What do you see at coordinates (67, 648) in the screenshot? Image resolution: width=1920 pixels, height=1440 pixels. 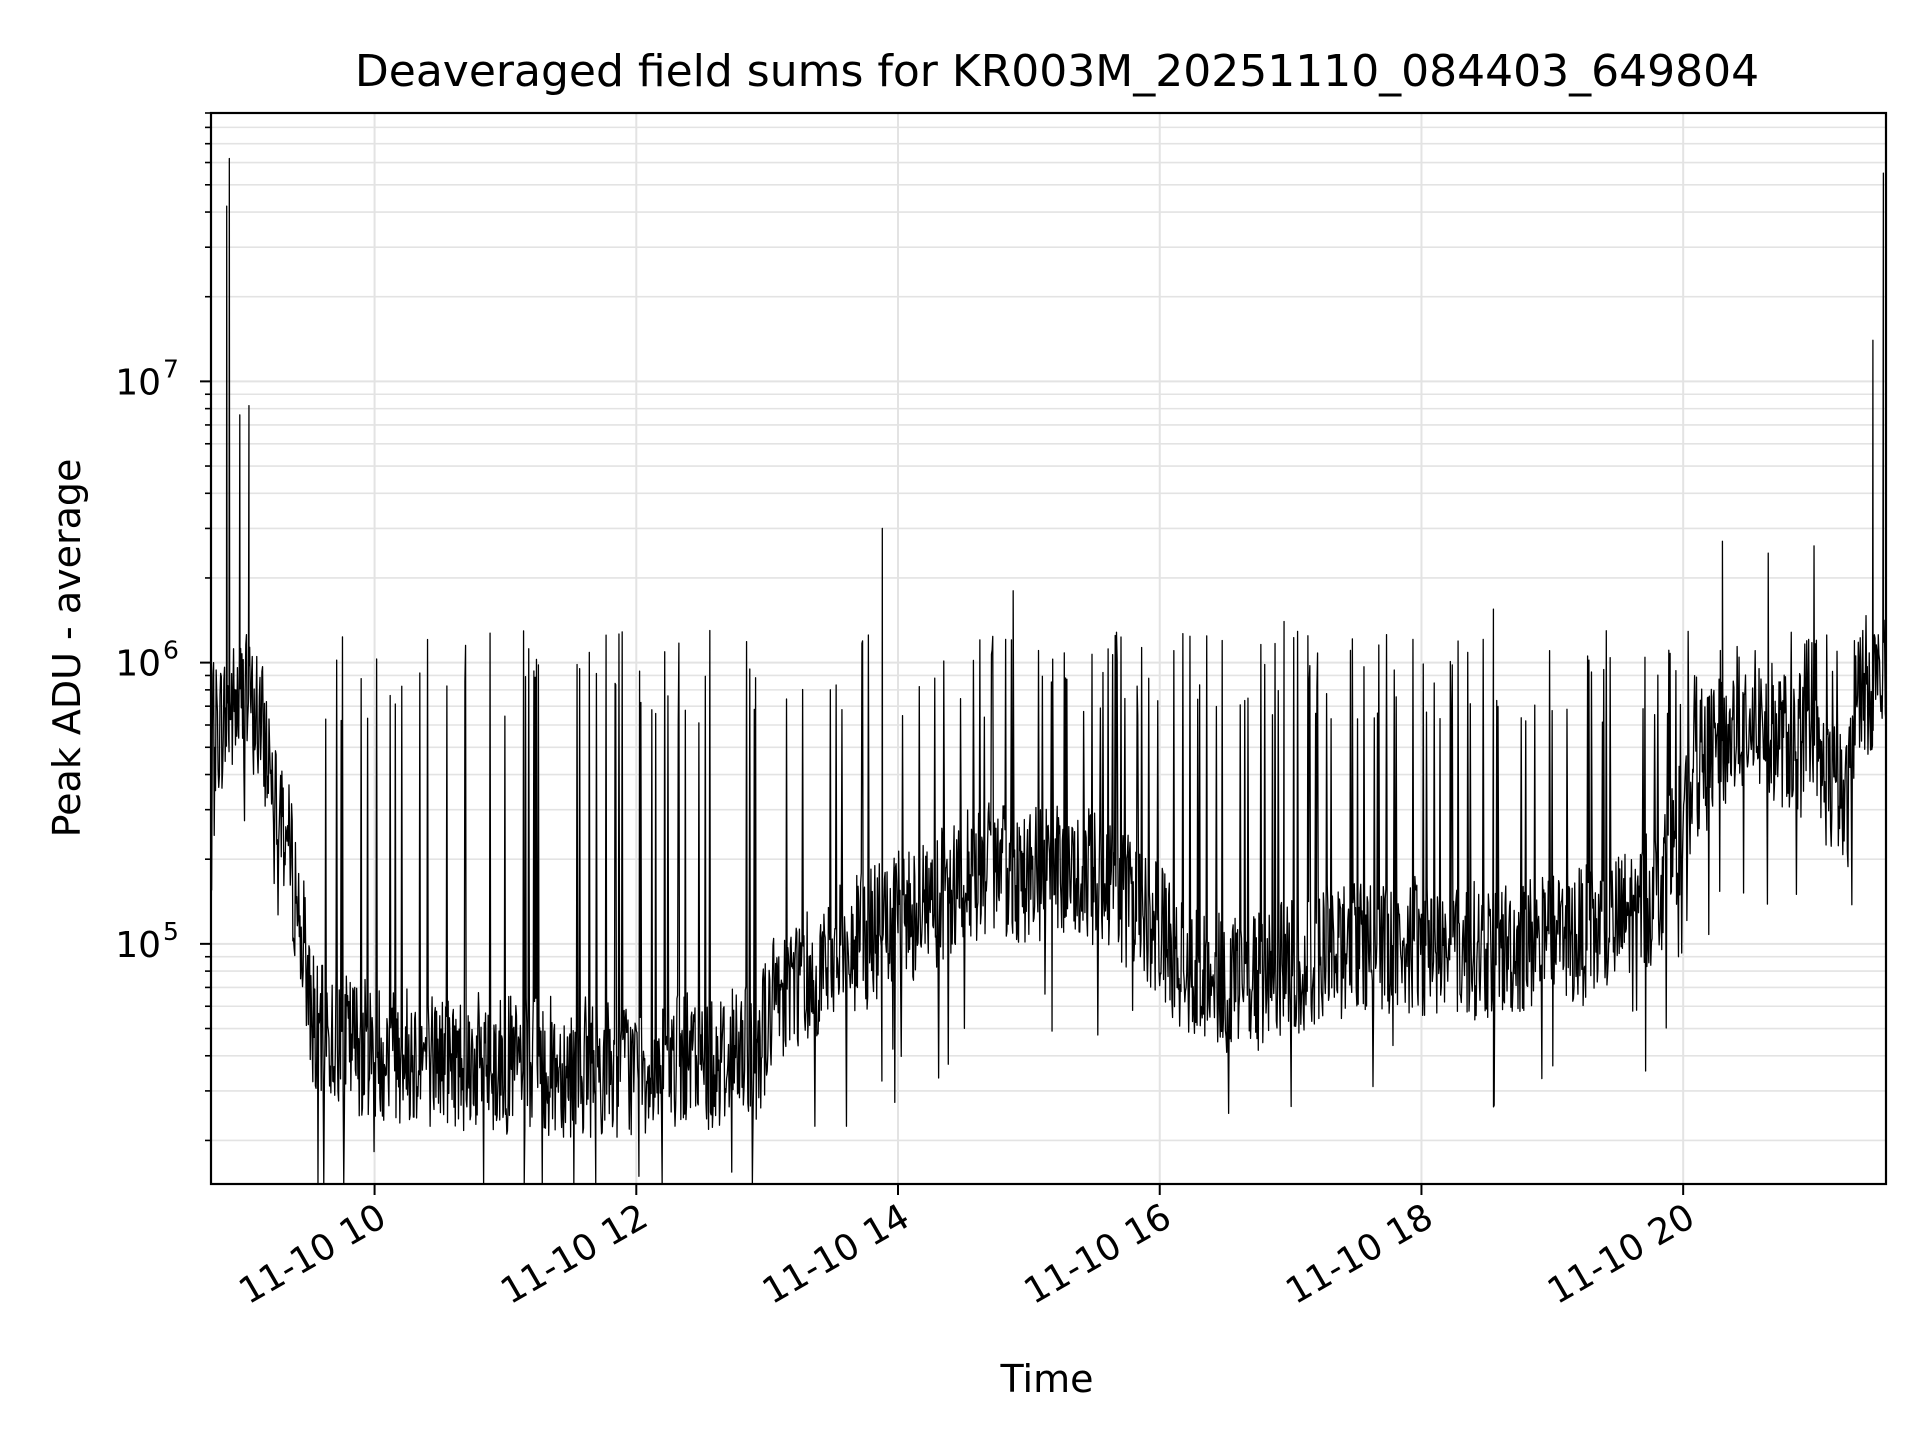 I see `y-axis-label: Peak ADU - average` at bounding box center [67, 648].